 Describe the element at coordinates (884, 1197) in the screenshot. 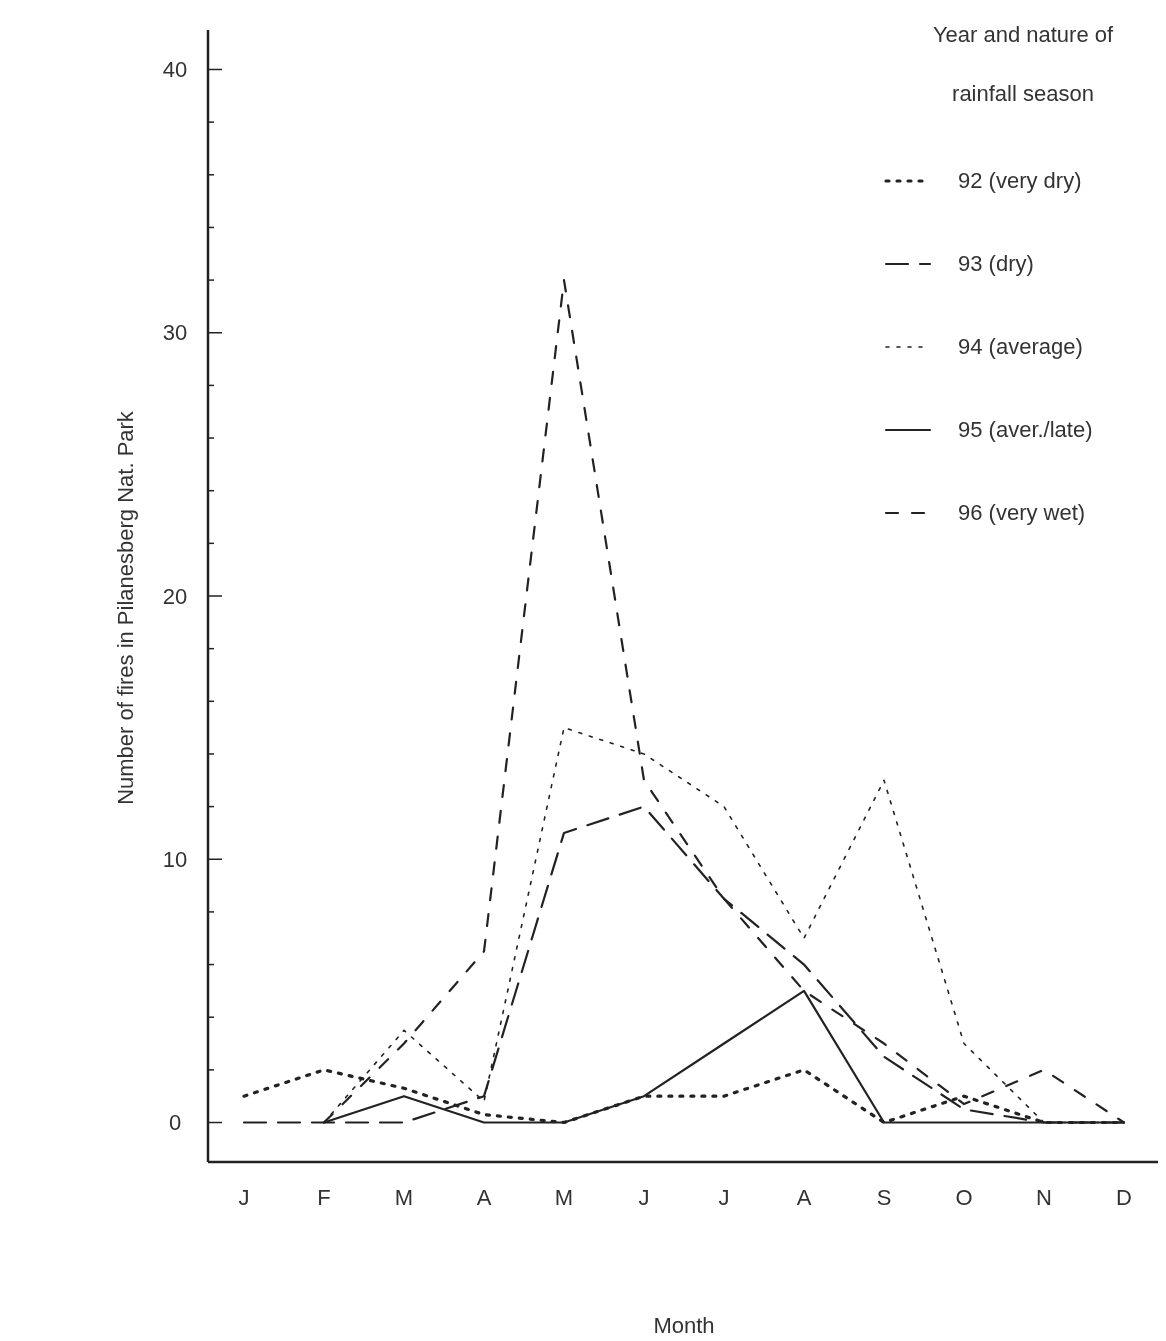

I see `x-tick-label: S` at that location.